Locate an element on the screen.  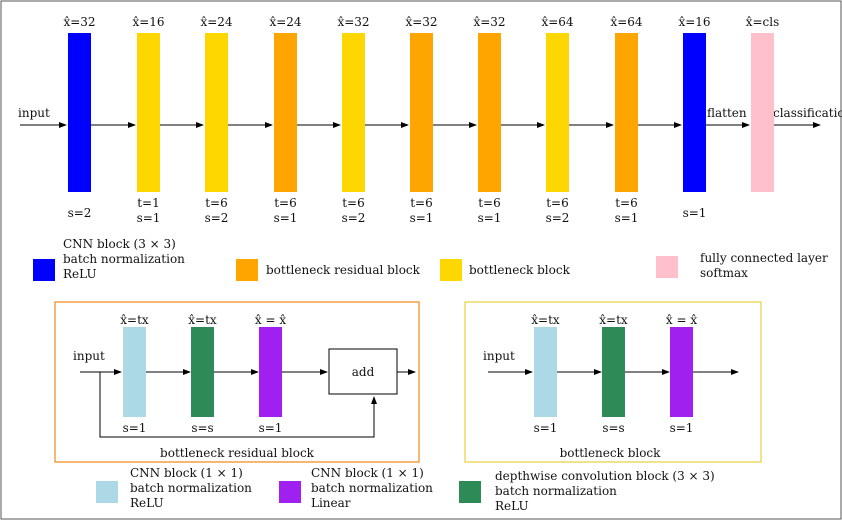
pipeline-block-8-width-label: x̂=64 is located at coordinates (557, 22).